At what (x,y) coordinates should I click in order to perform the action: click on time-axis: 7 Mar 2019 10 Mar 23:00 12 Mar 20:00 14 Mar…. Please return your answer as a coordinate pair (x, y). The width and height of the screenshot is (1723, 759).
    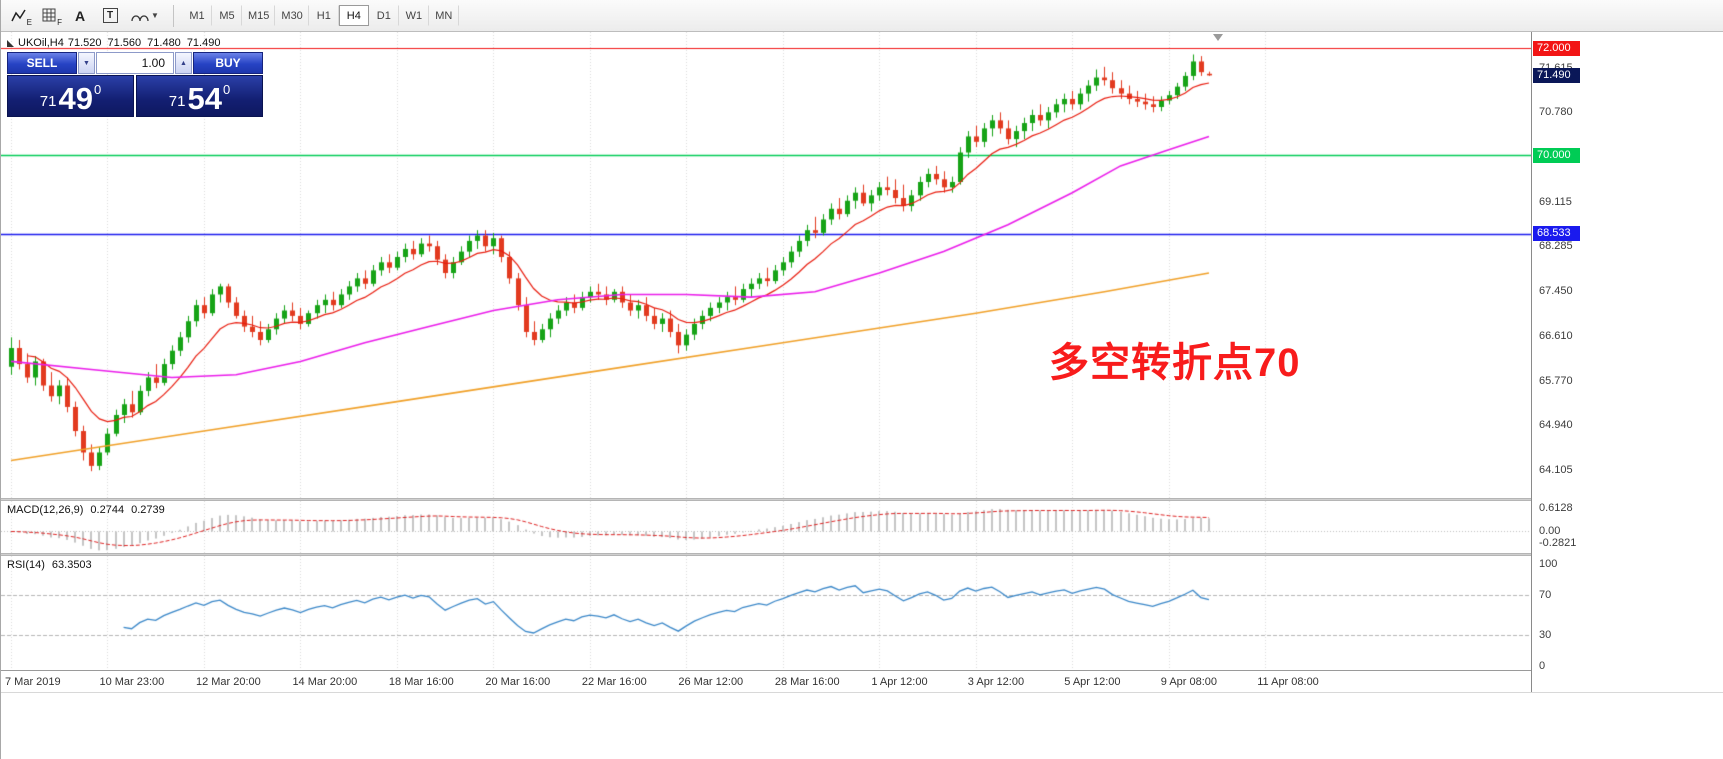
    Looking at the image, I should click on (766, 681).